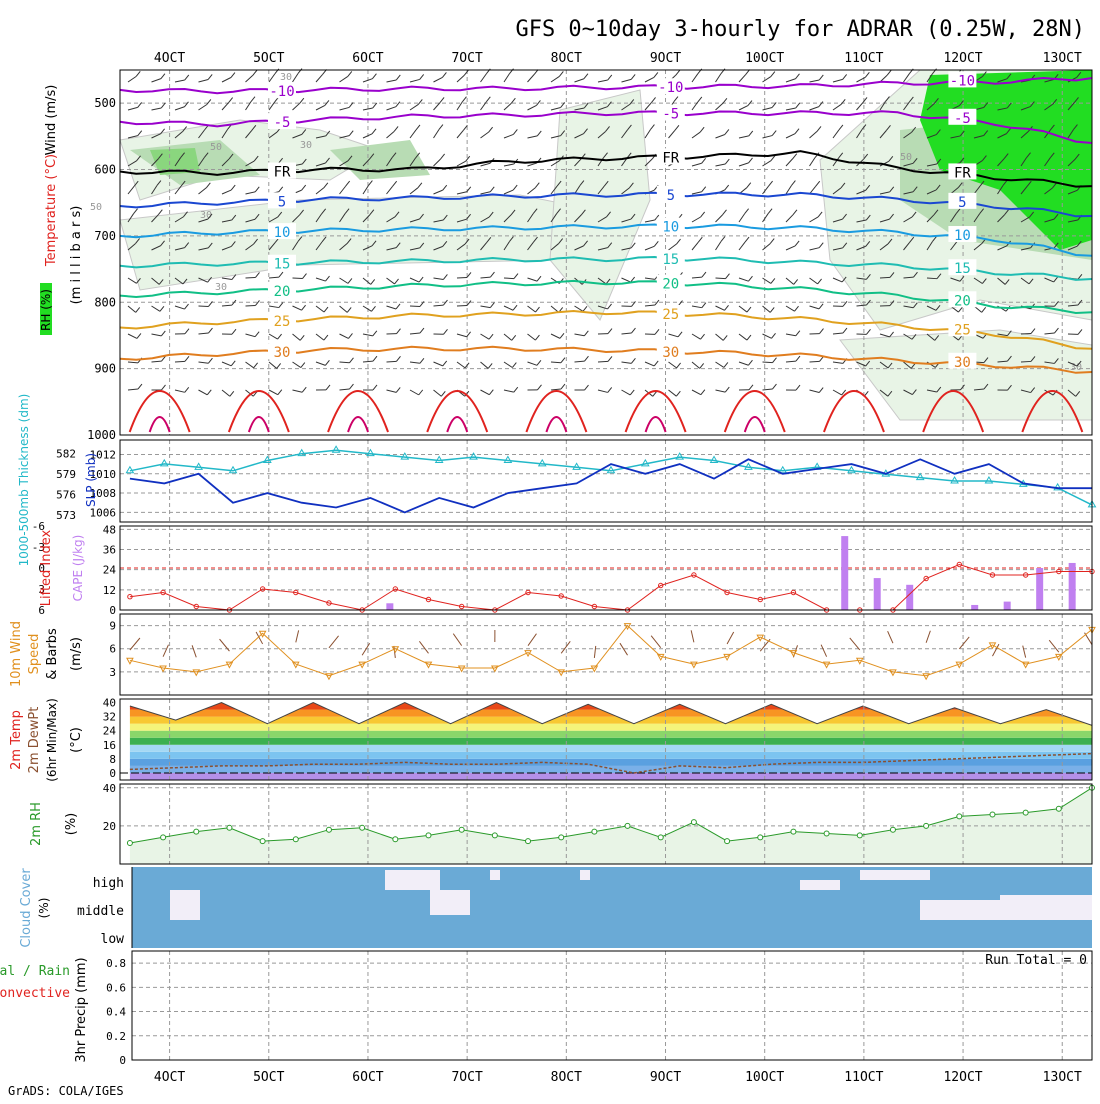 The image size is (1100, 1104). What do you see at coordinates (670, 315) in the screenshot?
I see `temp-contour-label-25-1: 25` at bounding box center [670, 315].